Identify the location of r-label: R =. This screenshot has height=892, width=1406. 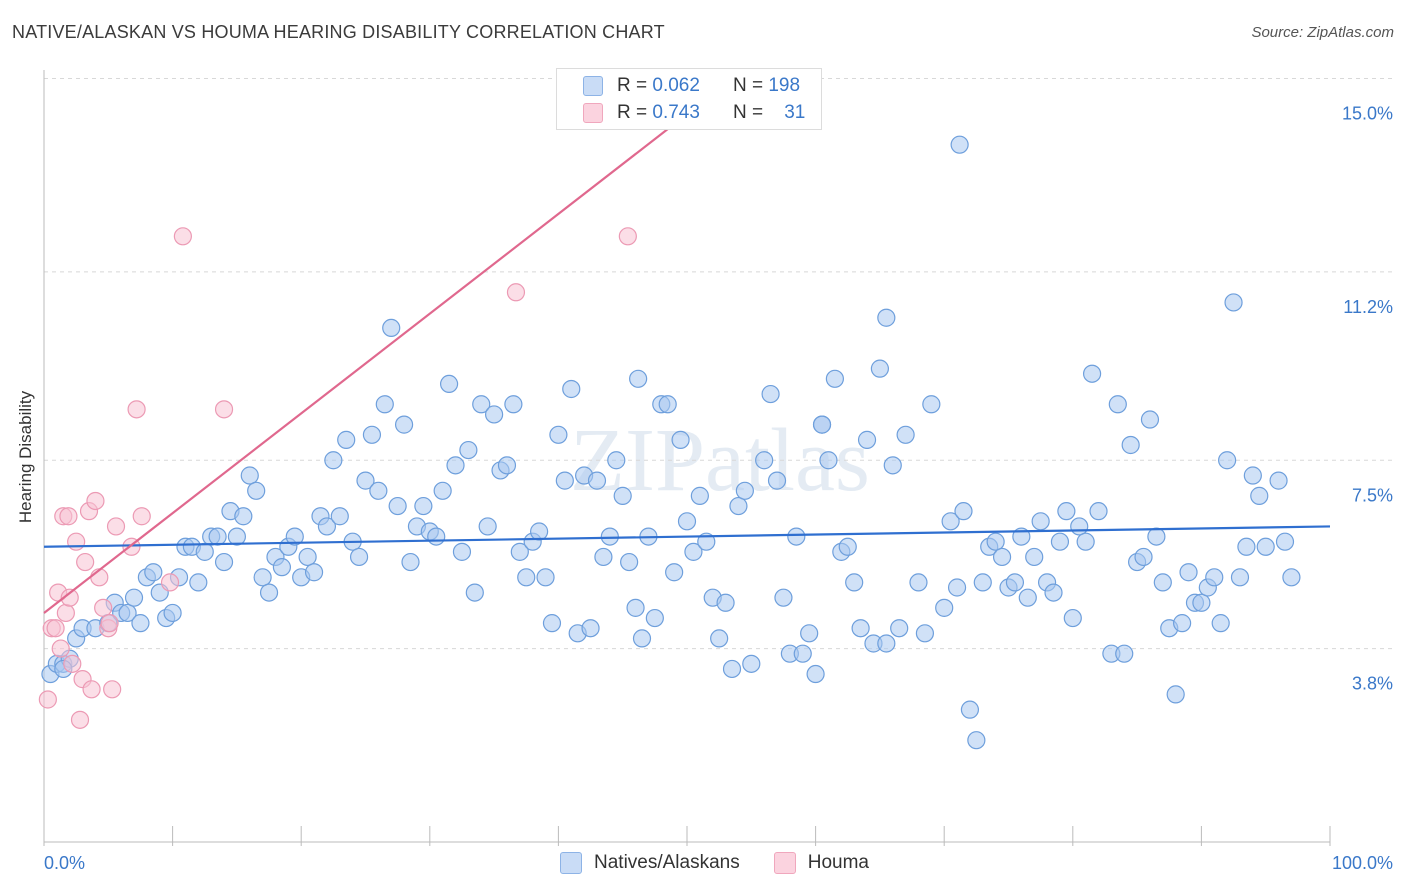
(632, 112).